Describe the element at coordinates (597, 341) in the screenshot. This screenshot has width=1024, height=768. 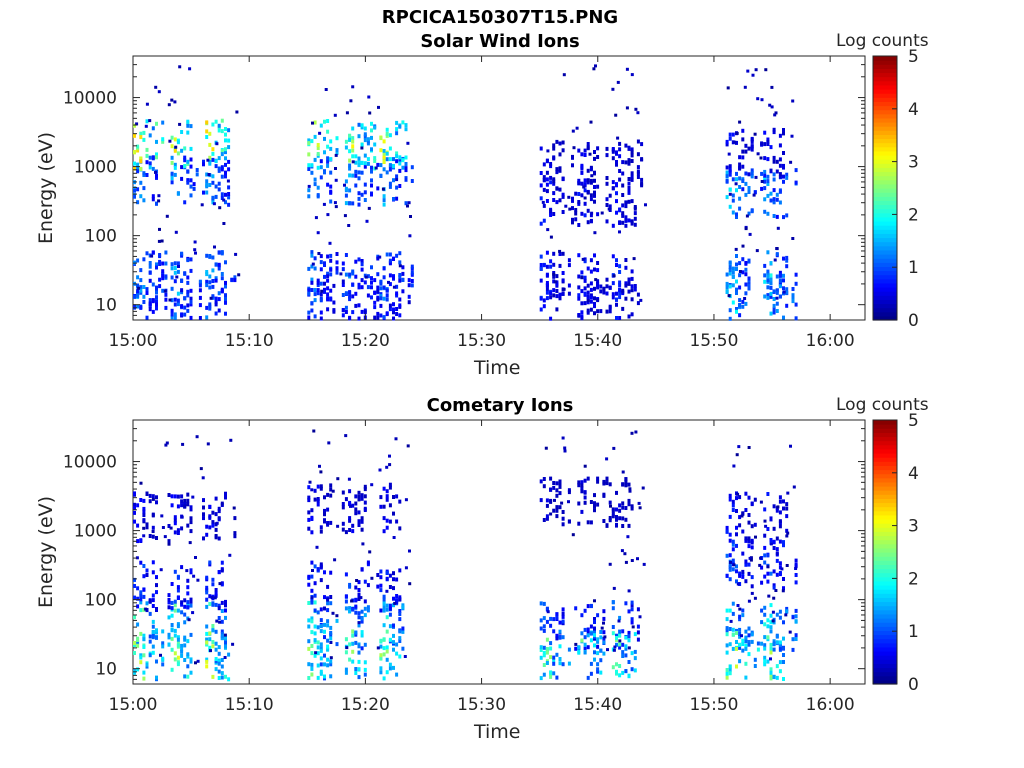
I see `x-tick-label: 15:40` at that location.